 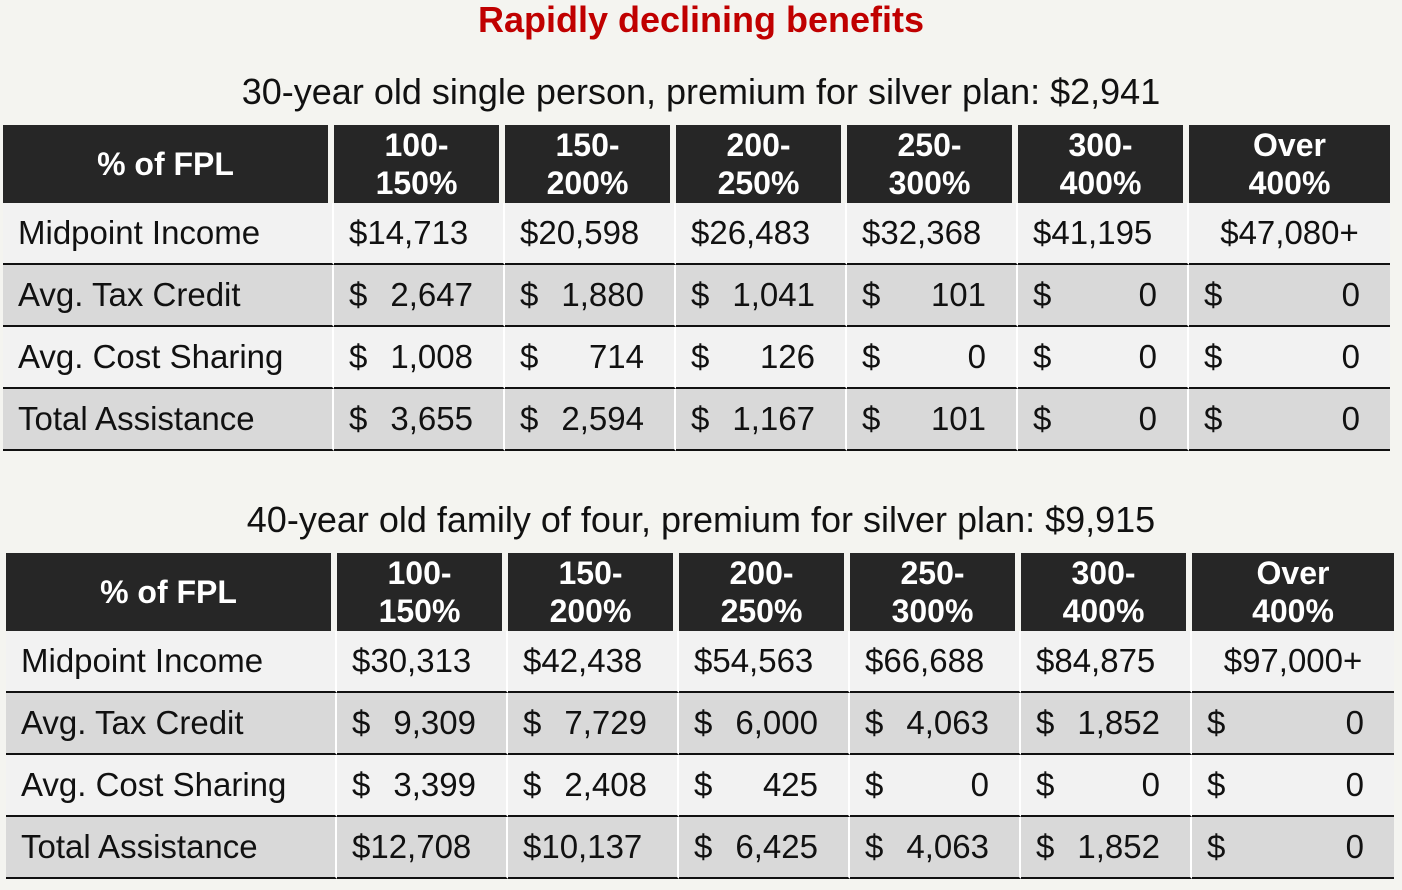 I want to click on page-title: Rapidly declining benefits, so click(x=701, y=20).